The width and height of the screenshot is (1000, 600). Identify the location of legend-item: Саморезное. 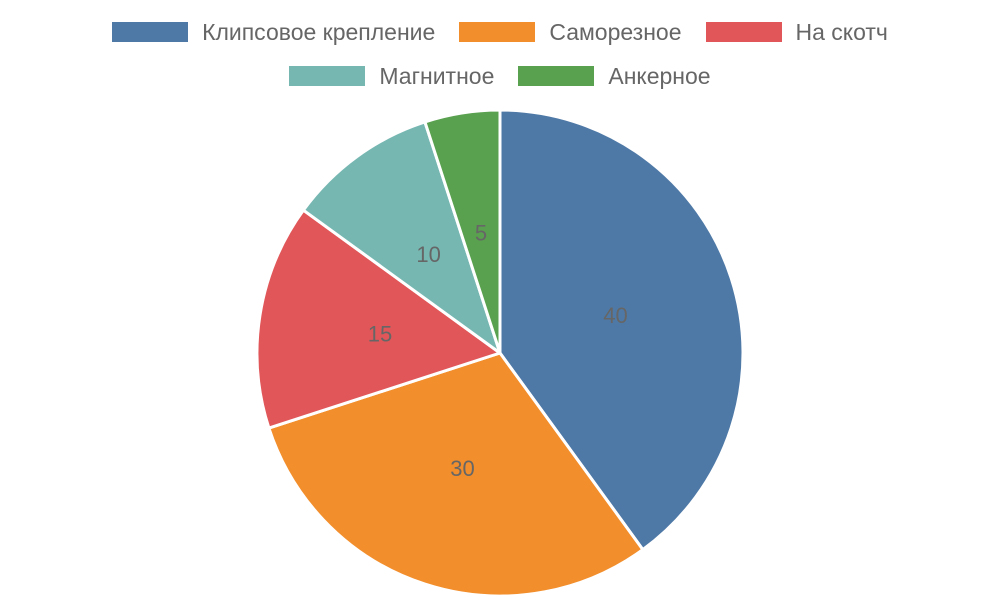
(570, 32).